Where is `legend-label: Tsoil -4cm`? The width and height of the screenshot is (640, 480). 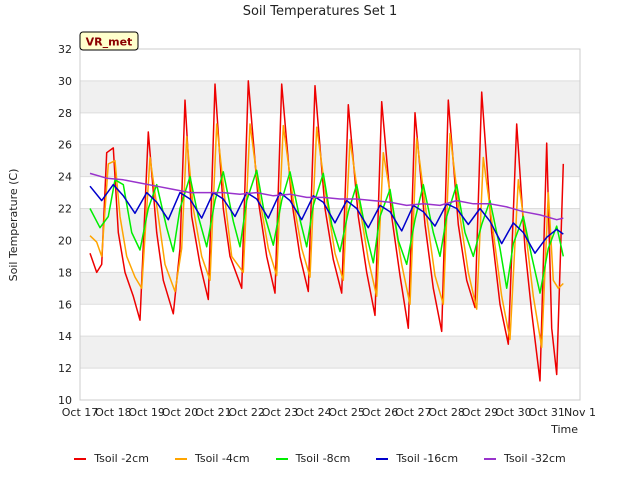 legend-label: Tsoil -4cm is located at coordinates (222, 458).